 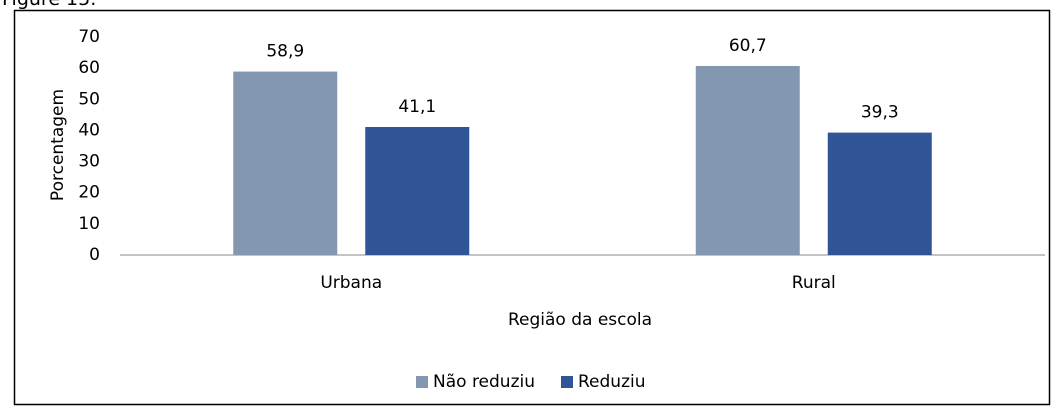 What do you see at coordinates (49, 5) in the screenshot?
I see `caption: Figure 15.` at bounding box center [49, 5].